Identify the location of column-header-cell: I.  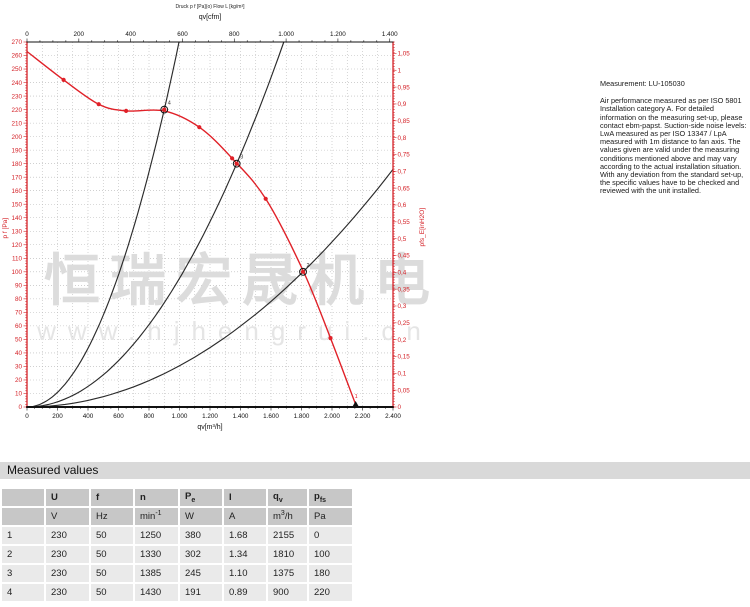
(245, 497).